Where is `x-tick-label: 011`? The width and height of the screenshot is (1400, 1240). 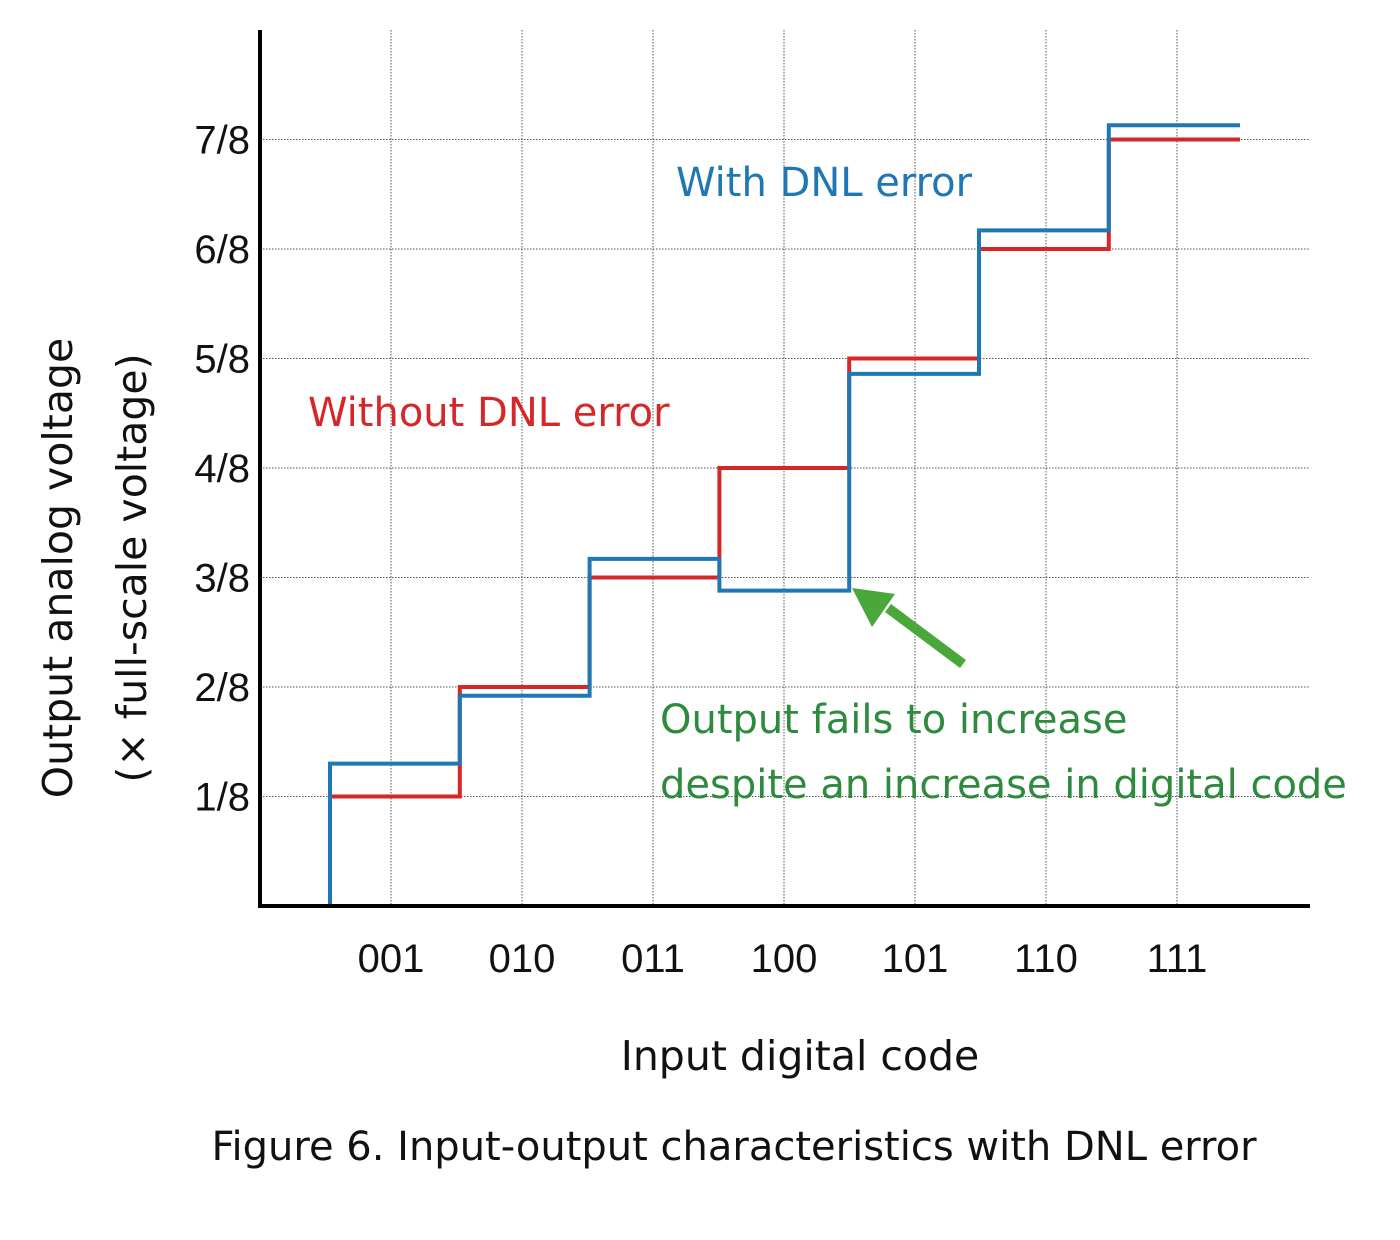 x-tick-label: 011 is located at coordinates (653, 959).